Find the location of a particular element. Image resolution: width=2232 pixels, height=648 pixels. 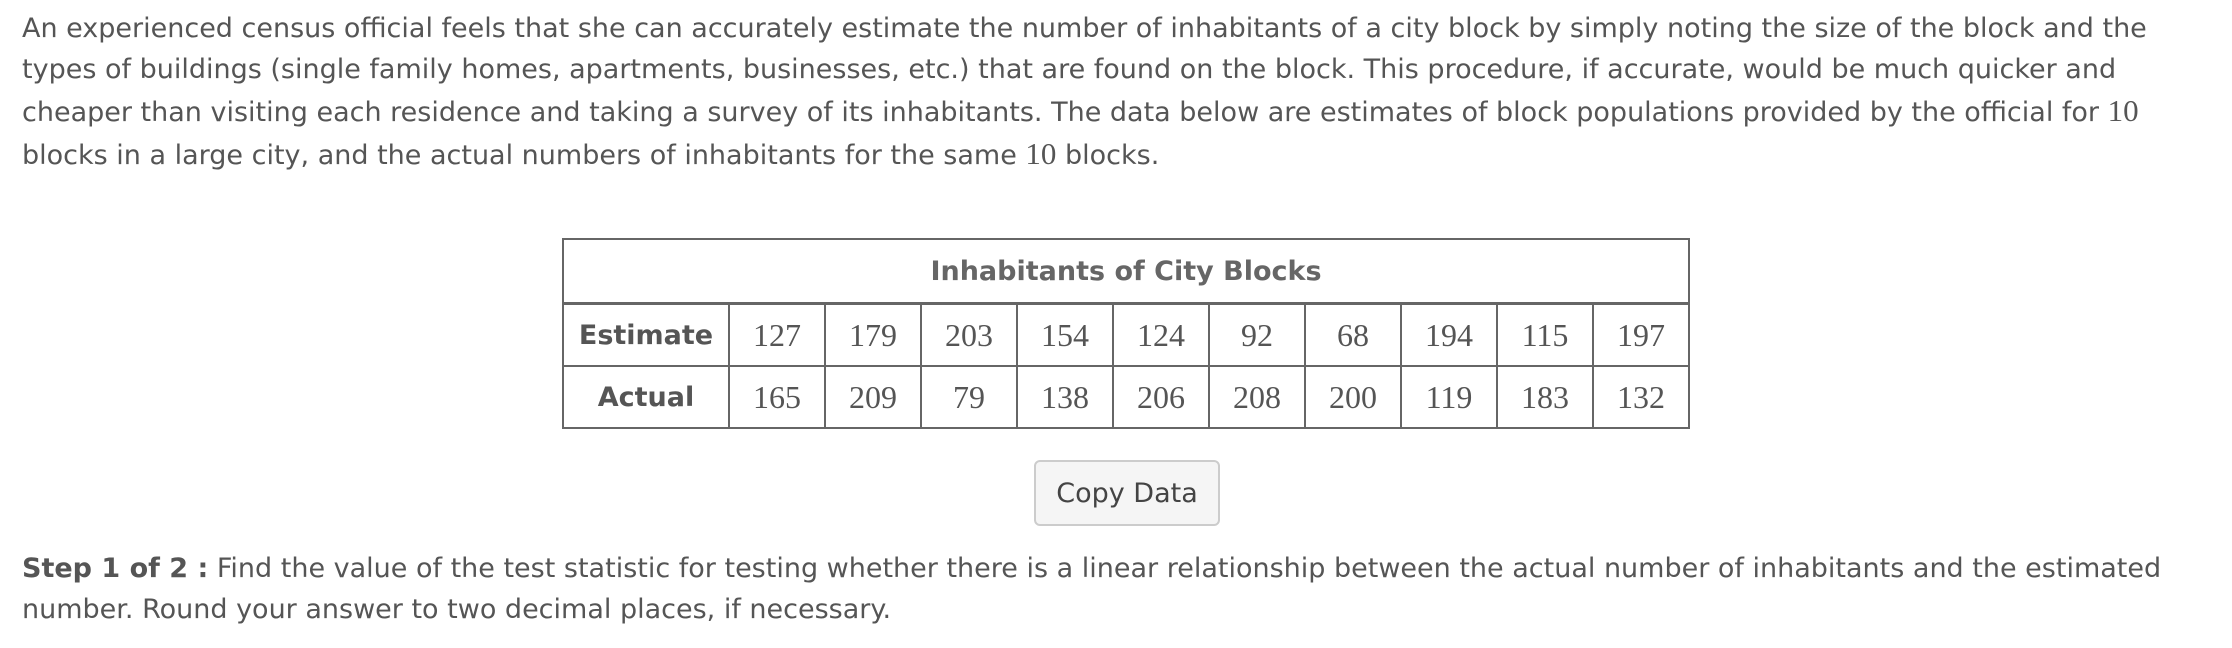

estimate-cell: 115 is located at coordinates (1545, 334).